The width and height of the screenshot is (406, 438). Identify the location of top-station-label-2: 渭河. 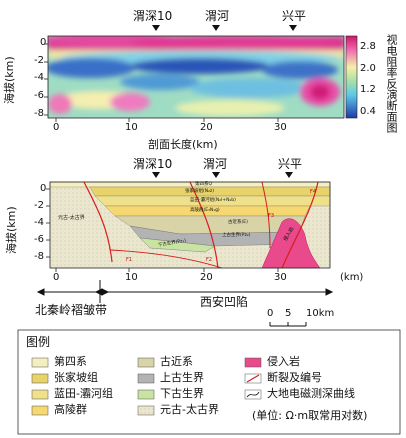
(217, 16).